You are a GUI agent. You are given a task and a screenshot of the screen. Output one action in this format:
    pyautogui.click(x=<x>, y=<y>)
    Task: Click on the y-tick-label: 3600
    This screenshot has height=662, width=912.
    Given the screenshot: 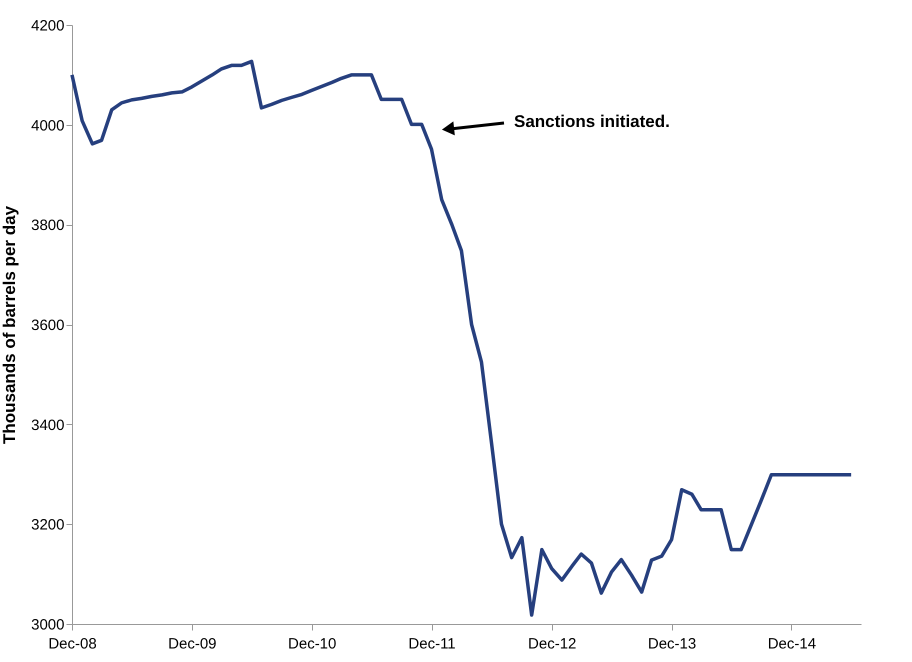 What is the action you would take?
    pyautogui.click(x=47, y=325)
    